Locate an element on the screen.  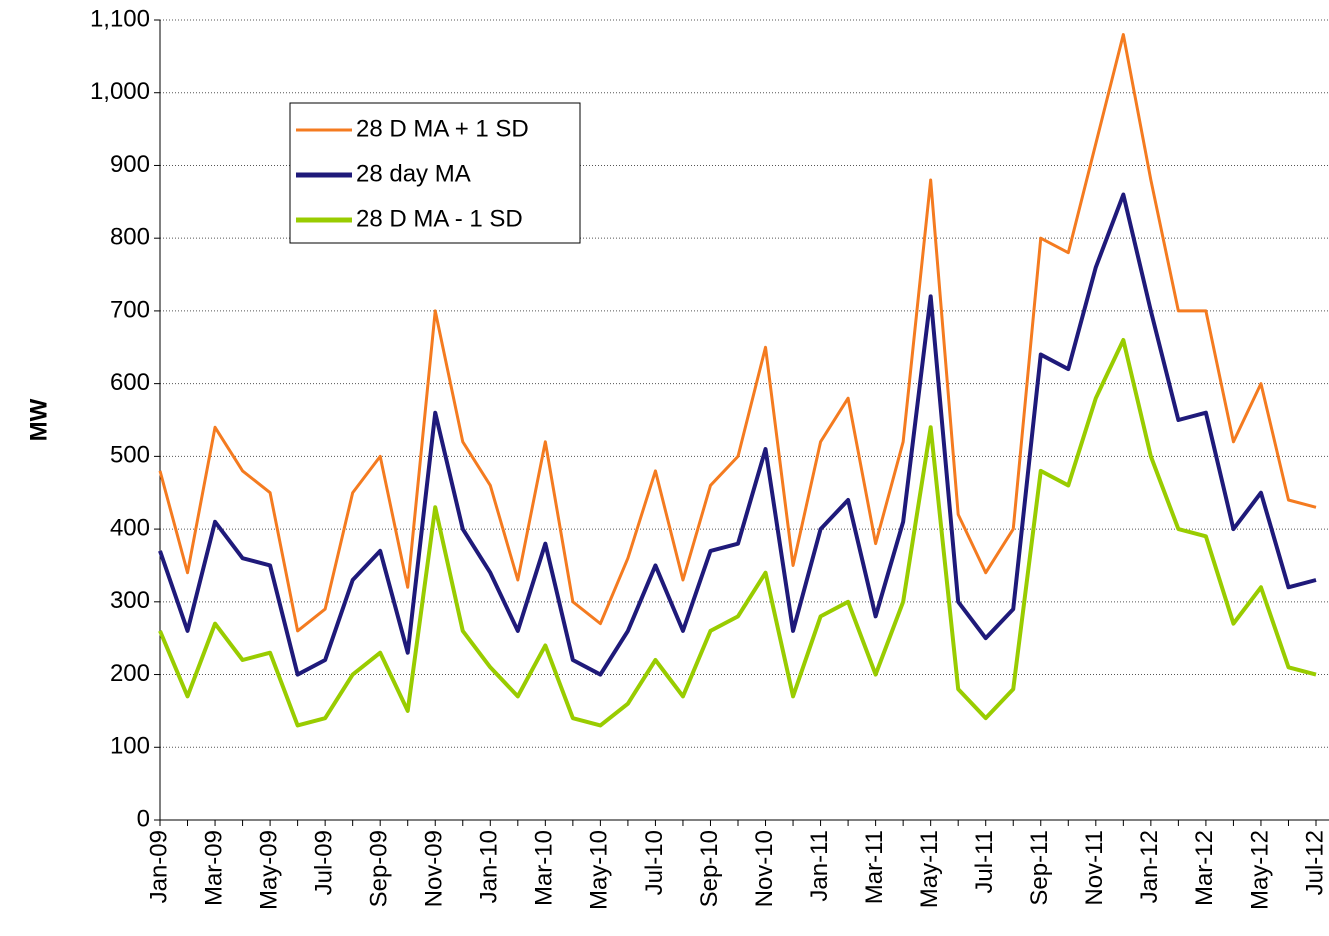
y-tick-label: 700 is located at coordinates (130, 309).